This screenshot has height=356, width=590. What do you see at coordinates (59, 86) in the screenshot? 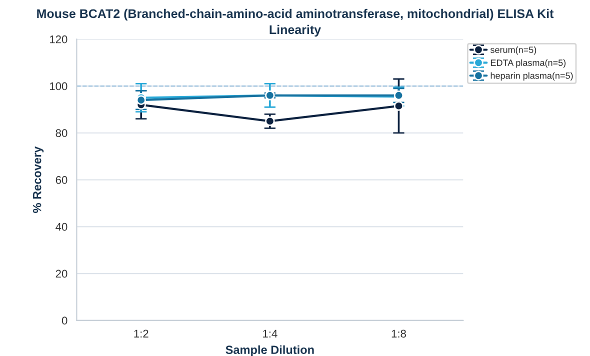
I see `y-tick-label: 100` at bounding box center [59, 86].